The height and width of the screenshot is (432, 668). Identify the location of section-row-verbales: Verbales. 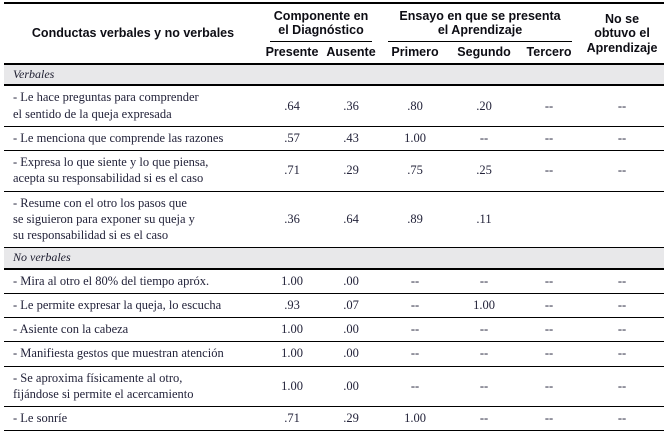
(334, 75).